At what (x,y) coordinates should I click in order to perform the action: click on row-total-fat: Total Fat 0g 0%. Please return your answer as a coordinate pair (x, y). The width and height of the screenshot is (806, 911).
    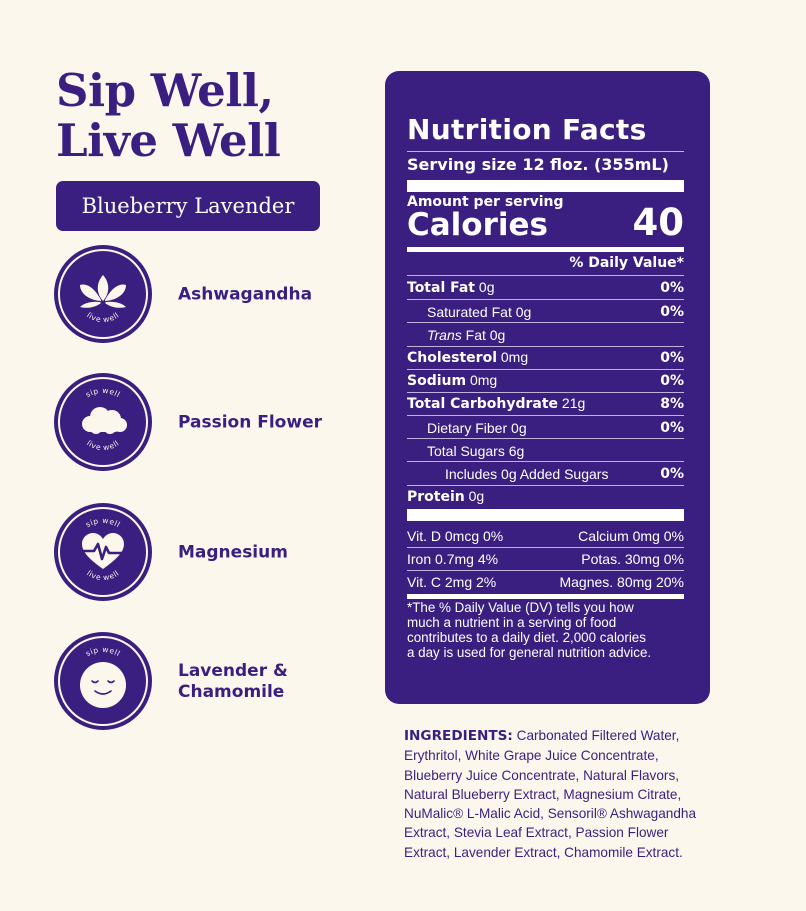
    Looking at the image, I should click on (545, 287).